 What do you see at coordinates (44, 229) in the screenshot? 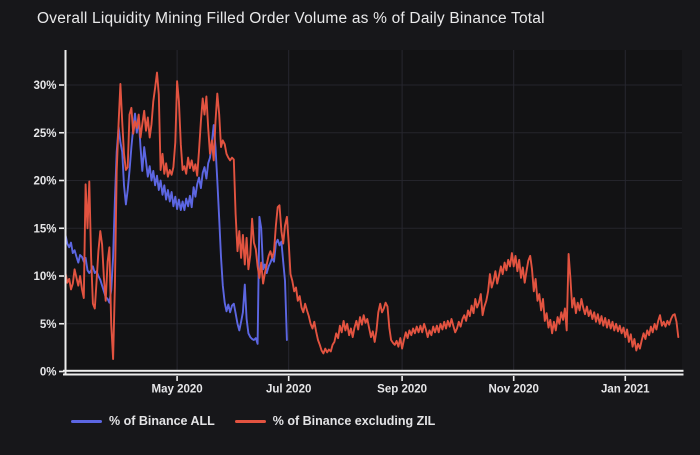
I see `y-tick-label: 15%` at bounding box center [44, 229].